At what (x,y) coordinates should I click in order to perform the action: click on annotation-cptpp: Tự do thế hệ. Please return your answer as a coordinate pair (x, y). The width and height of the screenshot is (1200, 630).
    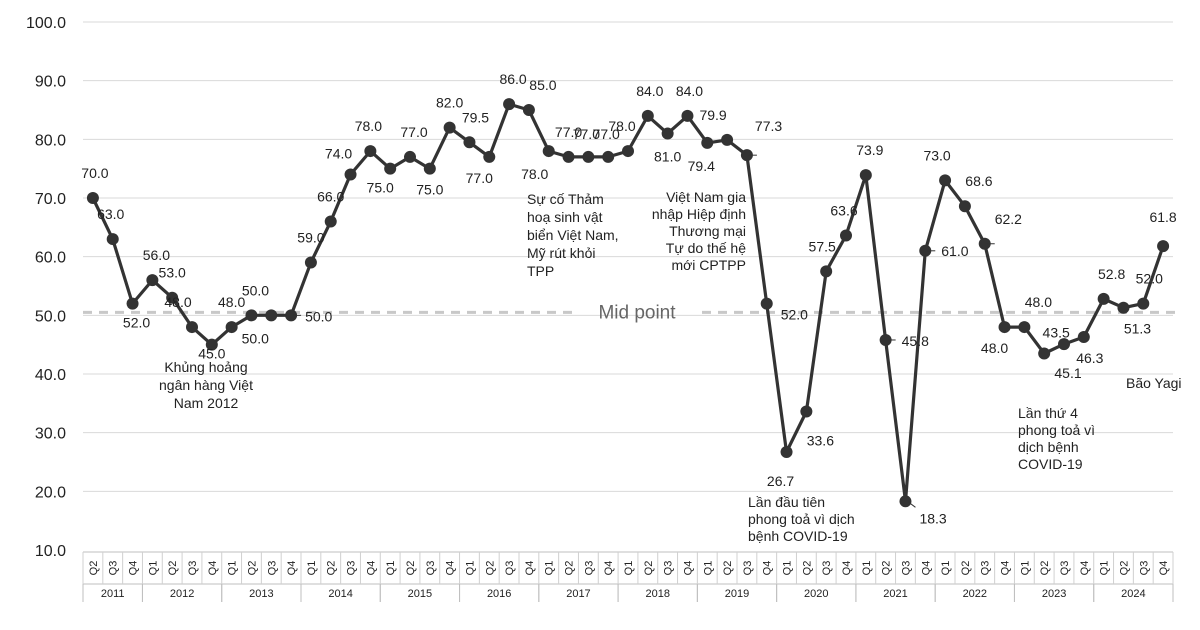
    Looking at the image, I should click on (706, 248).